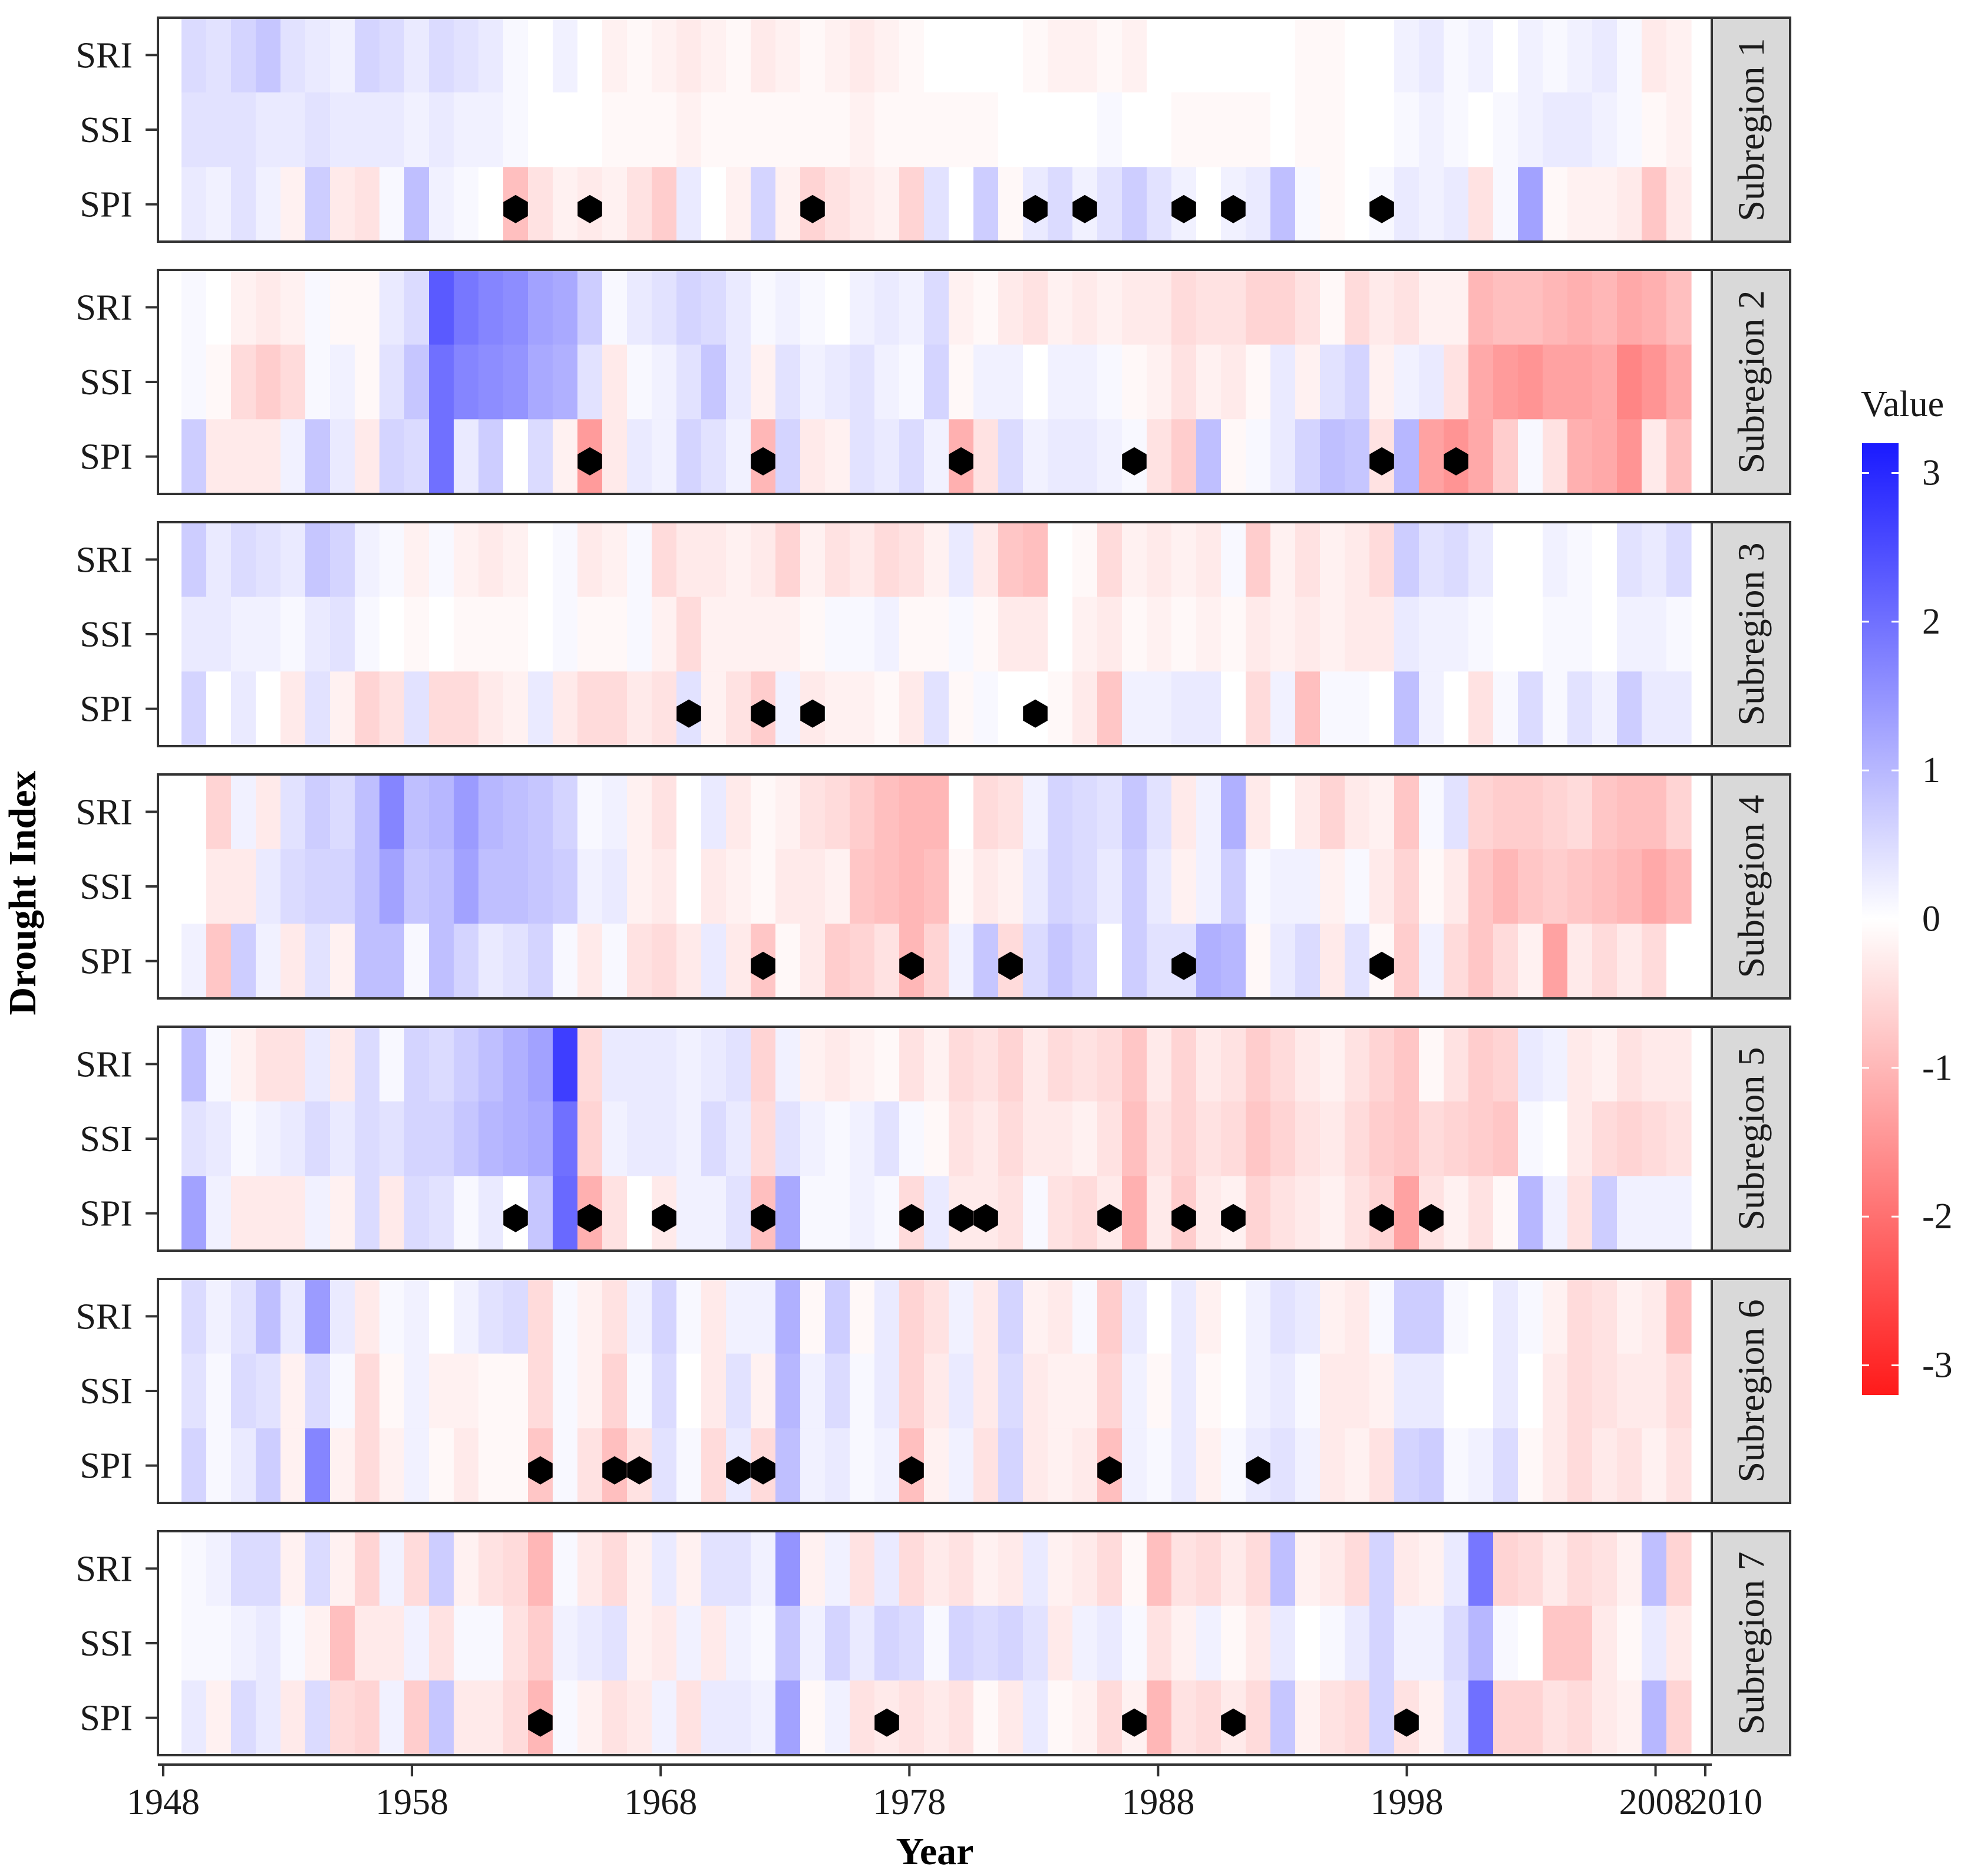 This screenshot has height=1876, width=1984. Describe the element at coordinates (1751, 1138) in the screenshot. I see `strip-label: Subregion 5` at that location.